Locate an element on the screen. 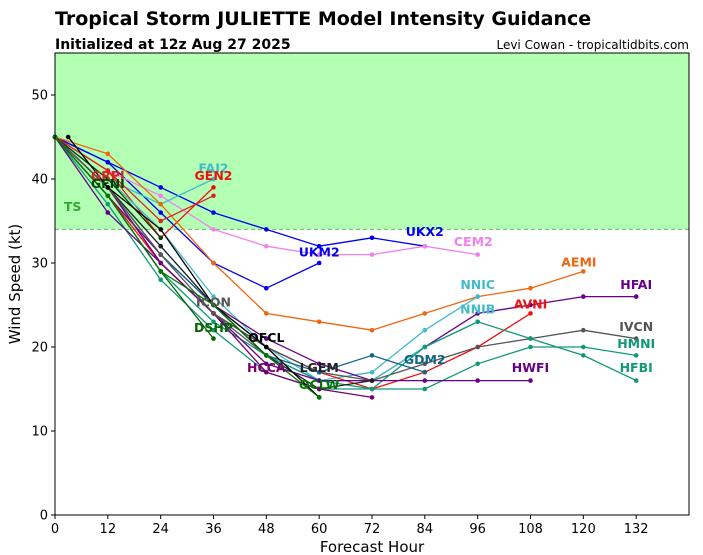 This screenshot has height=555, width=703. model-label-lgem: LGEM is located at coordinates (319, 367).